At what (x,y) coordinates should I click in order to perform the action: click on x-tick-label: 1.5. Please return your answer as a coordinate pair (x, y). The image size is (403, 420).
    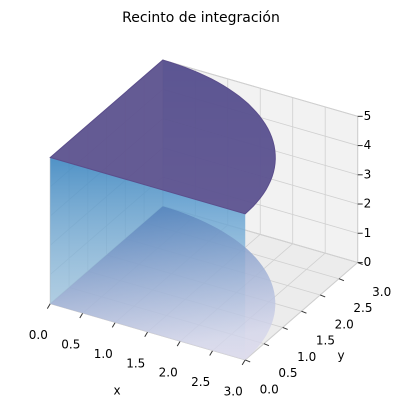
    Looking at the image, I should click on (135, 363).